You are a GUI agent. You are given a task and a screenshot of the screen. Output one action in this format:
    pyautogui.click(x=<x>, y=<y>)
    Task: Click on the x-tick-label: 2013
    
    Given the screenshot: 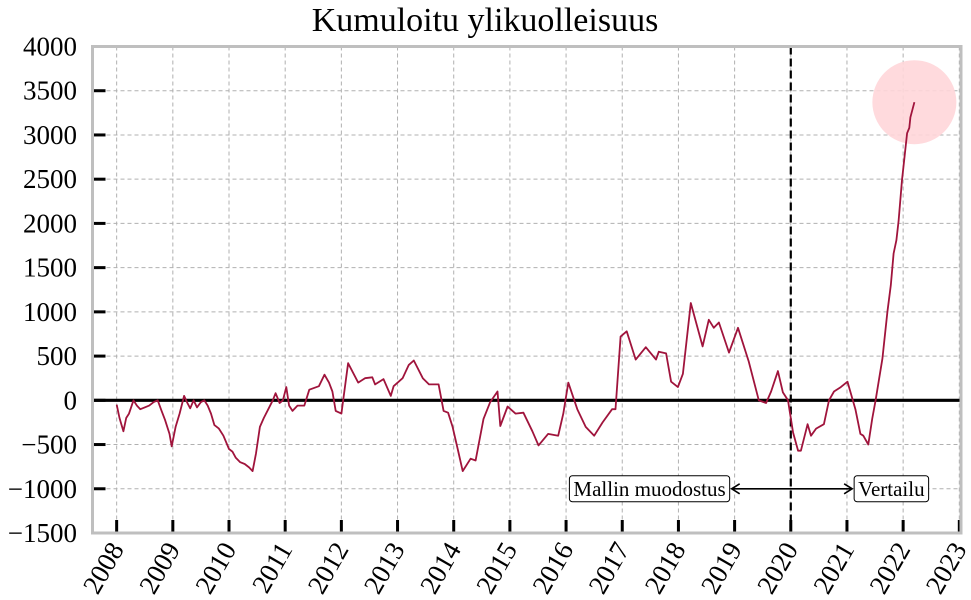 What is the action you would take?
    pyautogui.click(x=384, y=568)
    